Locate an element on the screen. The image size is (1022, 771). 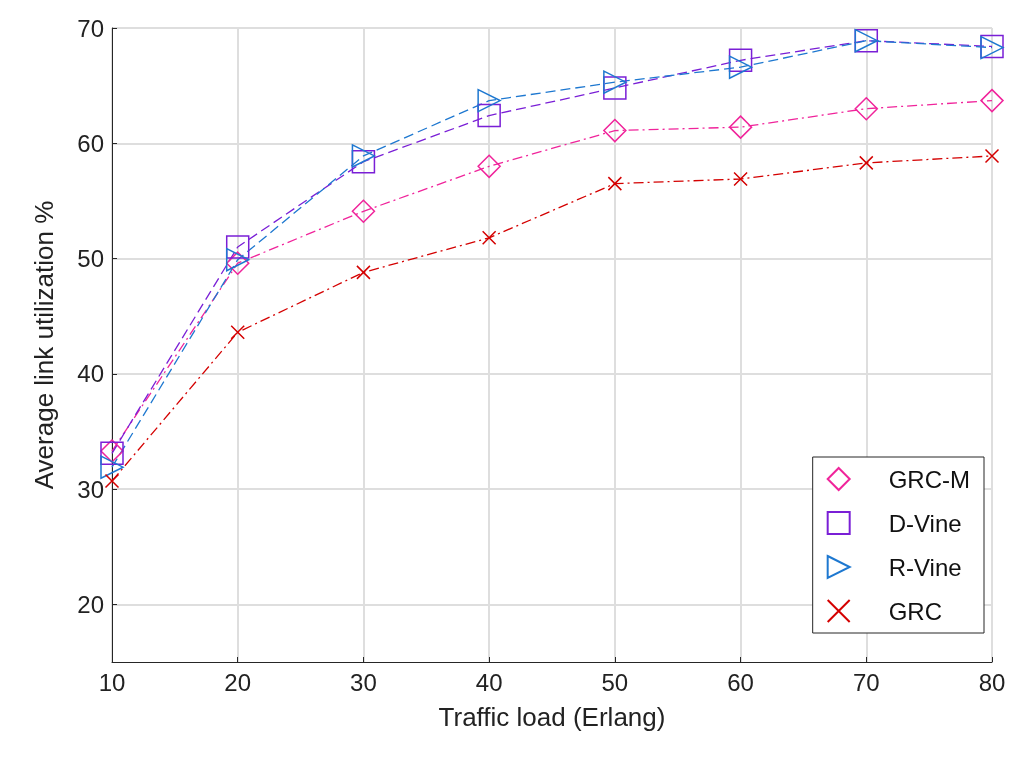
legend-label: GRC is located at coordinates (915, 611).